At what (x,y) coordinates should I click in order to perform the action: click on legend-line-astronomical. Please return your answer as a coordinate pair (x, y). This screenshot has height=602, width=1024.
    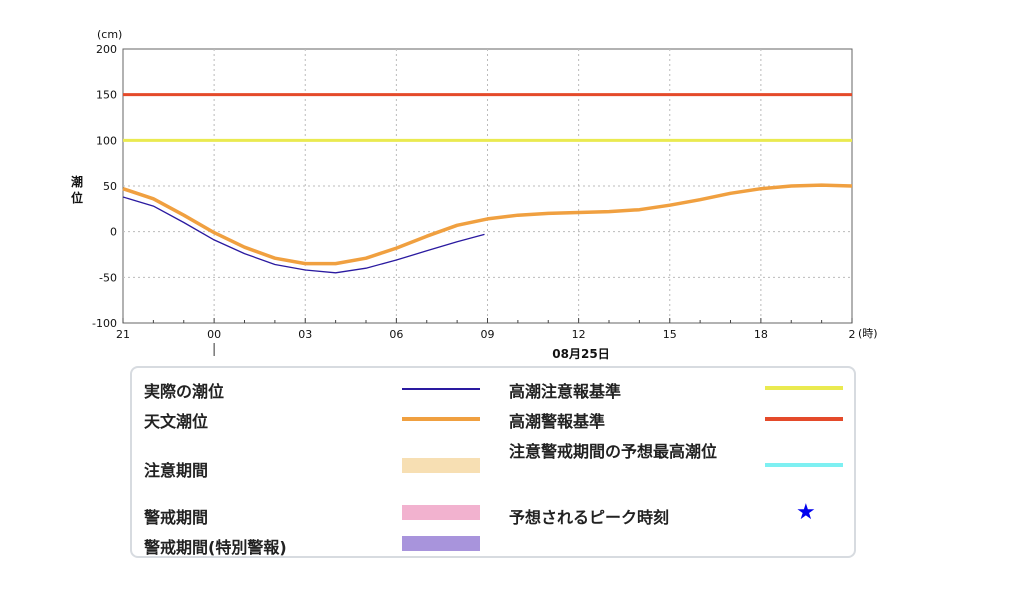
    Looking at the image, I should click on (441, 419).